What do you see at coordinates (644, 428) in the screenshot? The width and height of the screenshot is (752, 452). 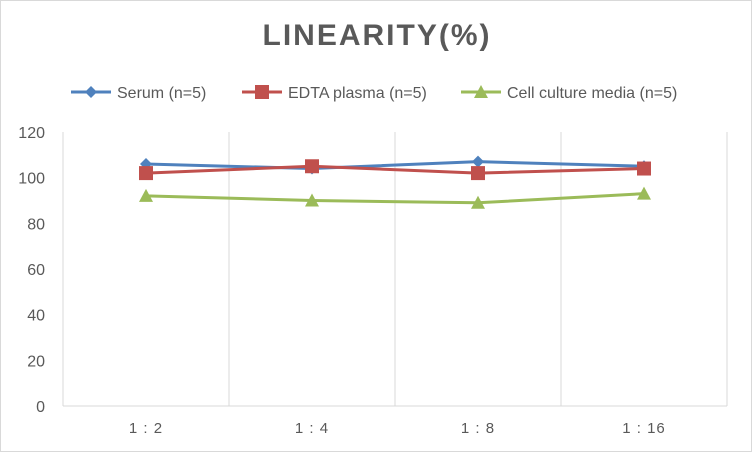 I see `x-tick-label: 1 : 16` at bounding box center [644, 428].